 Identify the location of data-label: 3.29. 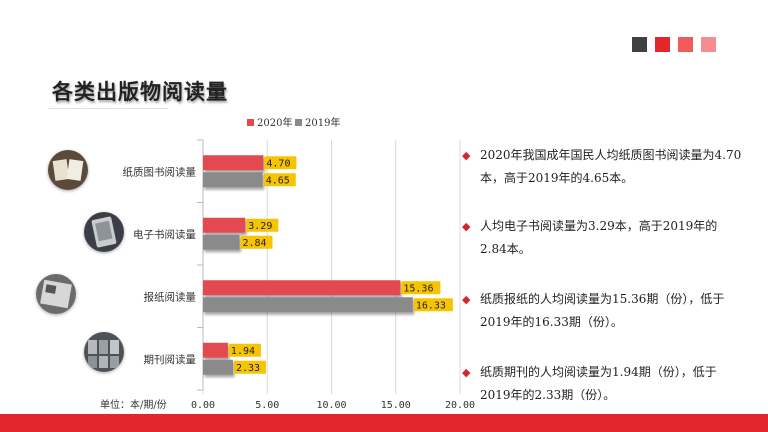
(260, 226).